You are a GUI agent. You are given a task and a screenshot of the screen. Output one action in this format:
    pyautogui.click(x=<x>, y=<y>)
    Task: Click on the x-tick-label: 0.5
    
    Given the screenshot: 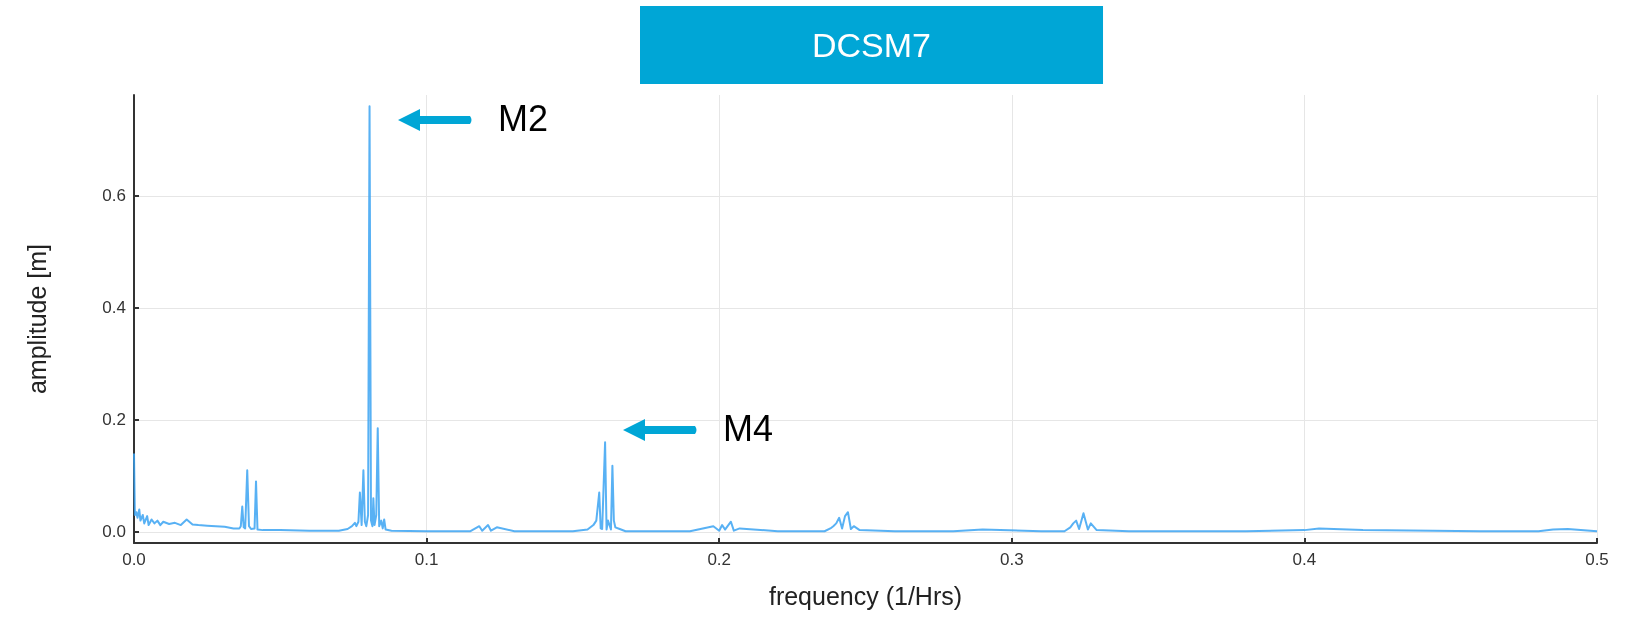 What is the action you would take?
    pyautogui.click(x=1597, y=559)
    